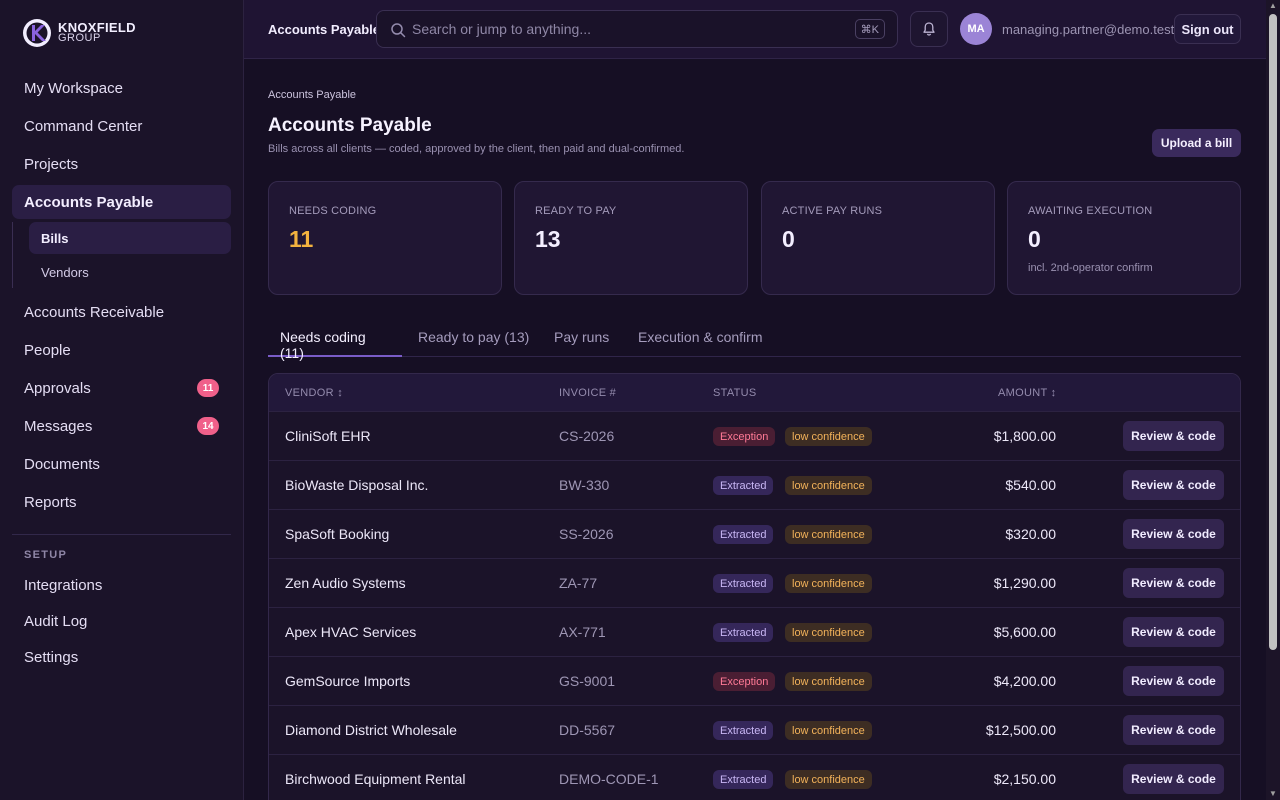  Describe the element at coordinates (83, 126) in the screenshot. I see `sidebar-item-command-center: Command Center` at that location.